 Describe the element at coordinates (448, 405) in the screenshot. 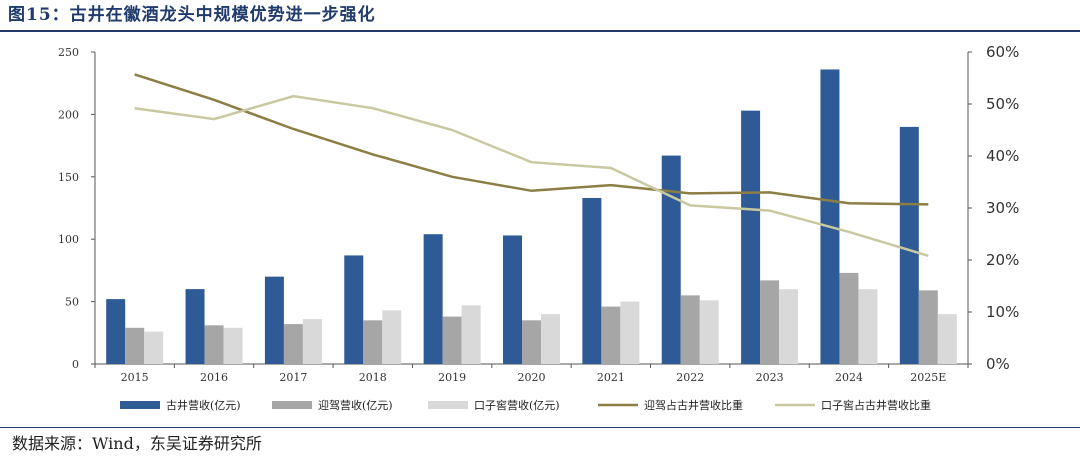

I see `legend-kouzijiao-swatch` at that location.